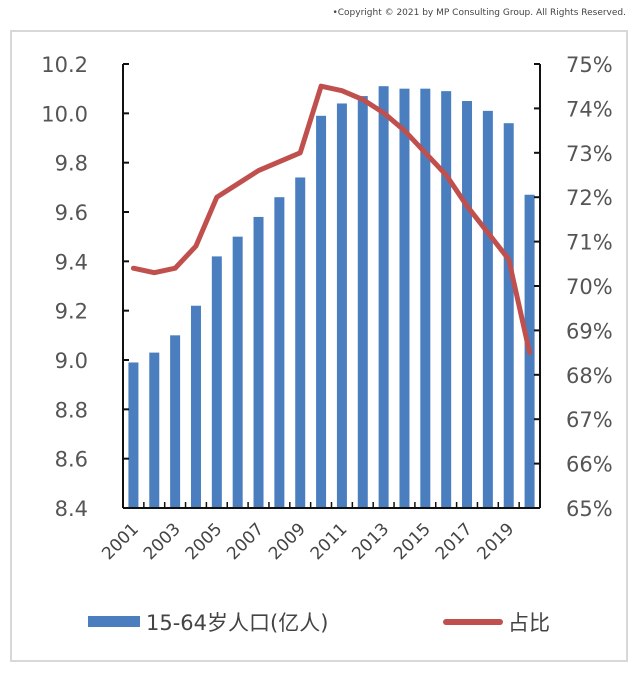  Describe the element at coordinates (589, 198) in the screenshot. I see `right-tick-label: 72%` at that location.